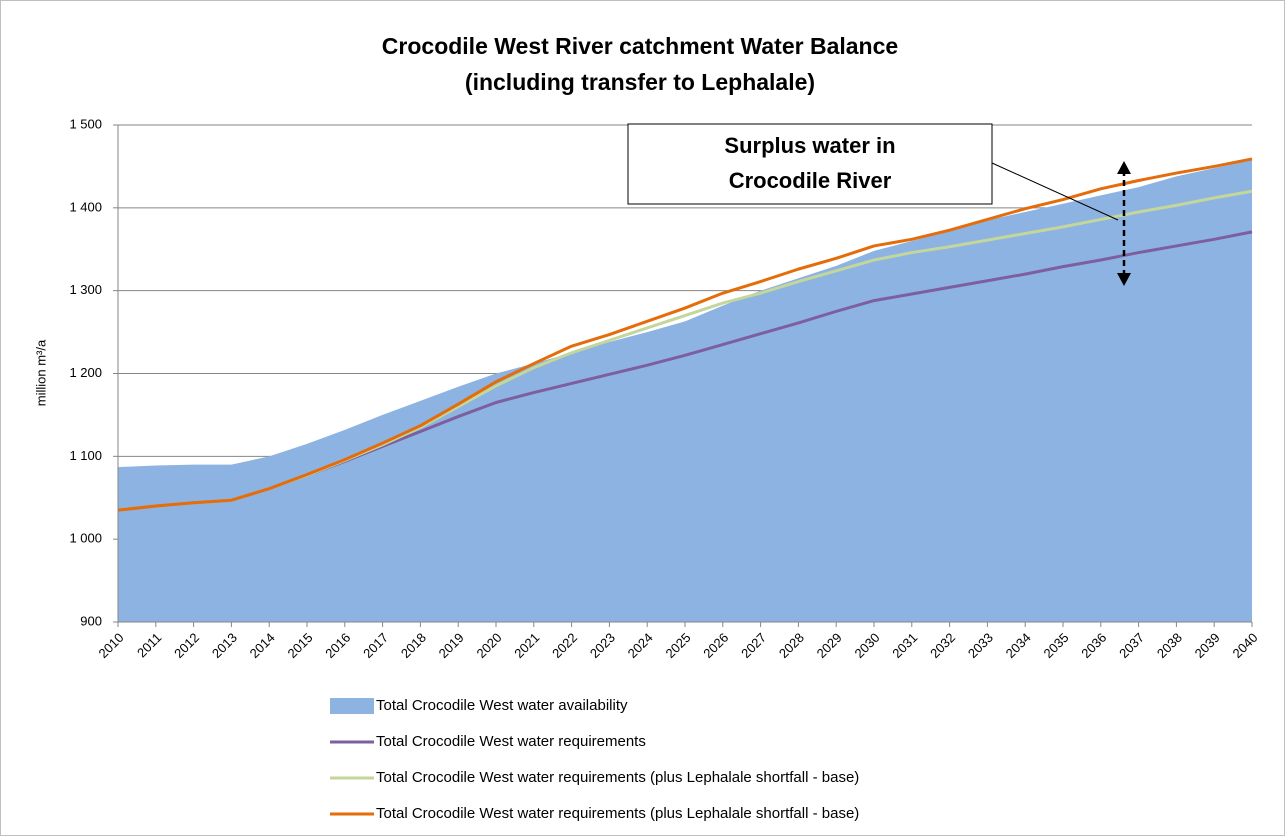 This screenshot has height=836, width=1285. Describe the element at coordinates (85, 538) in the screenshot. I see `y-tick-label: 1 000` at that location.